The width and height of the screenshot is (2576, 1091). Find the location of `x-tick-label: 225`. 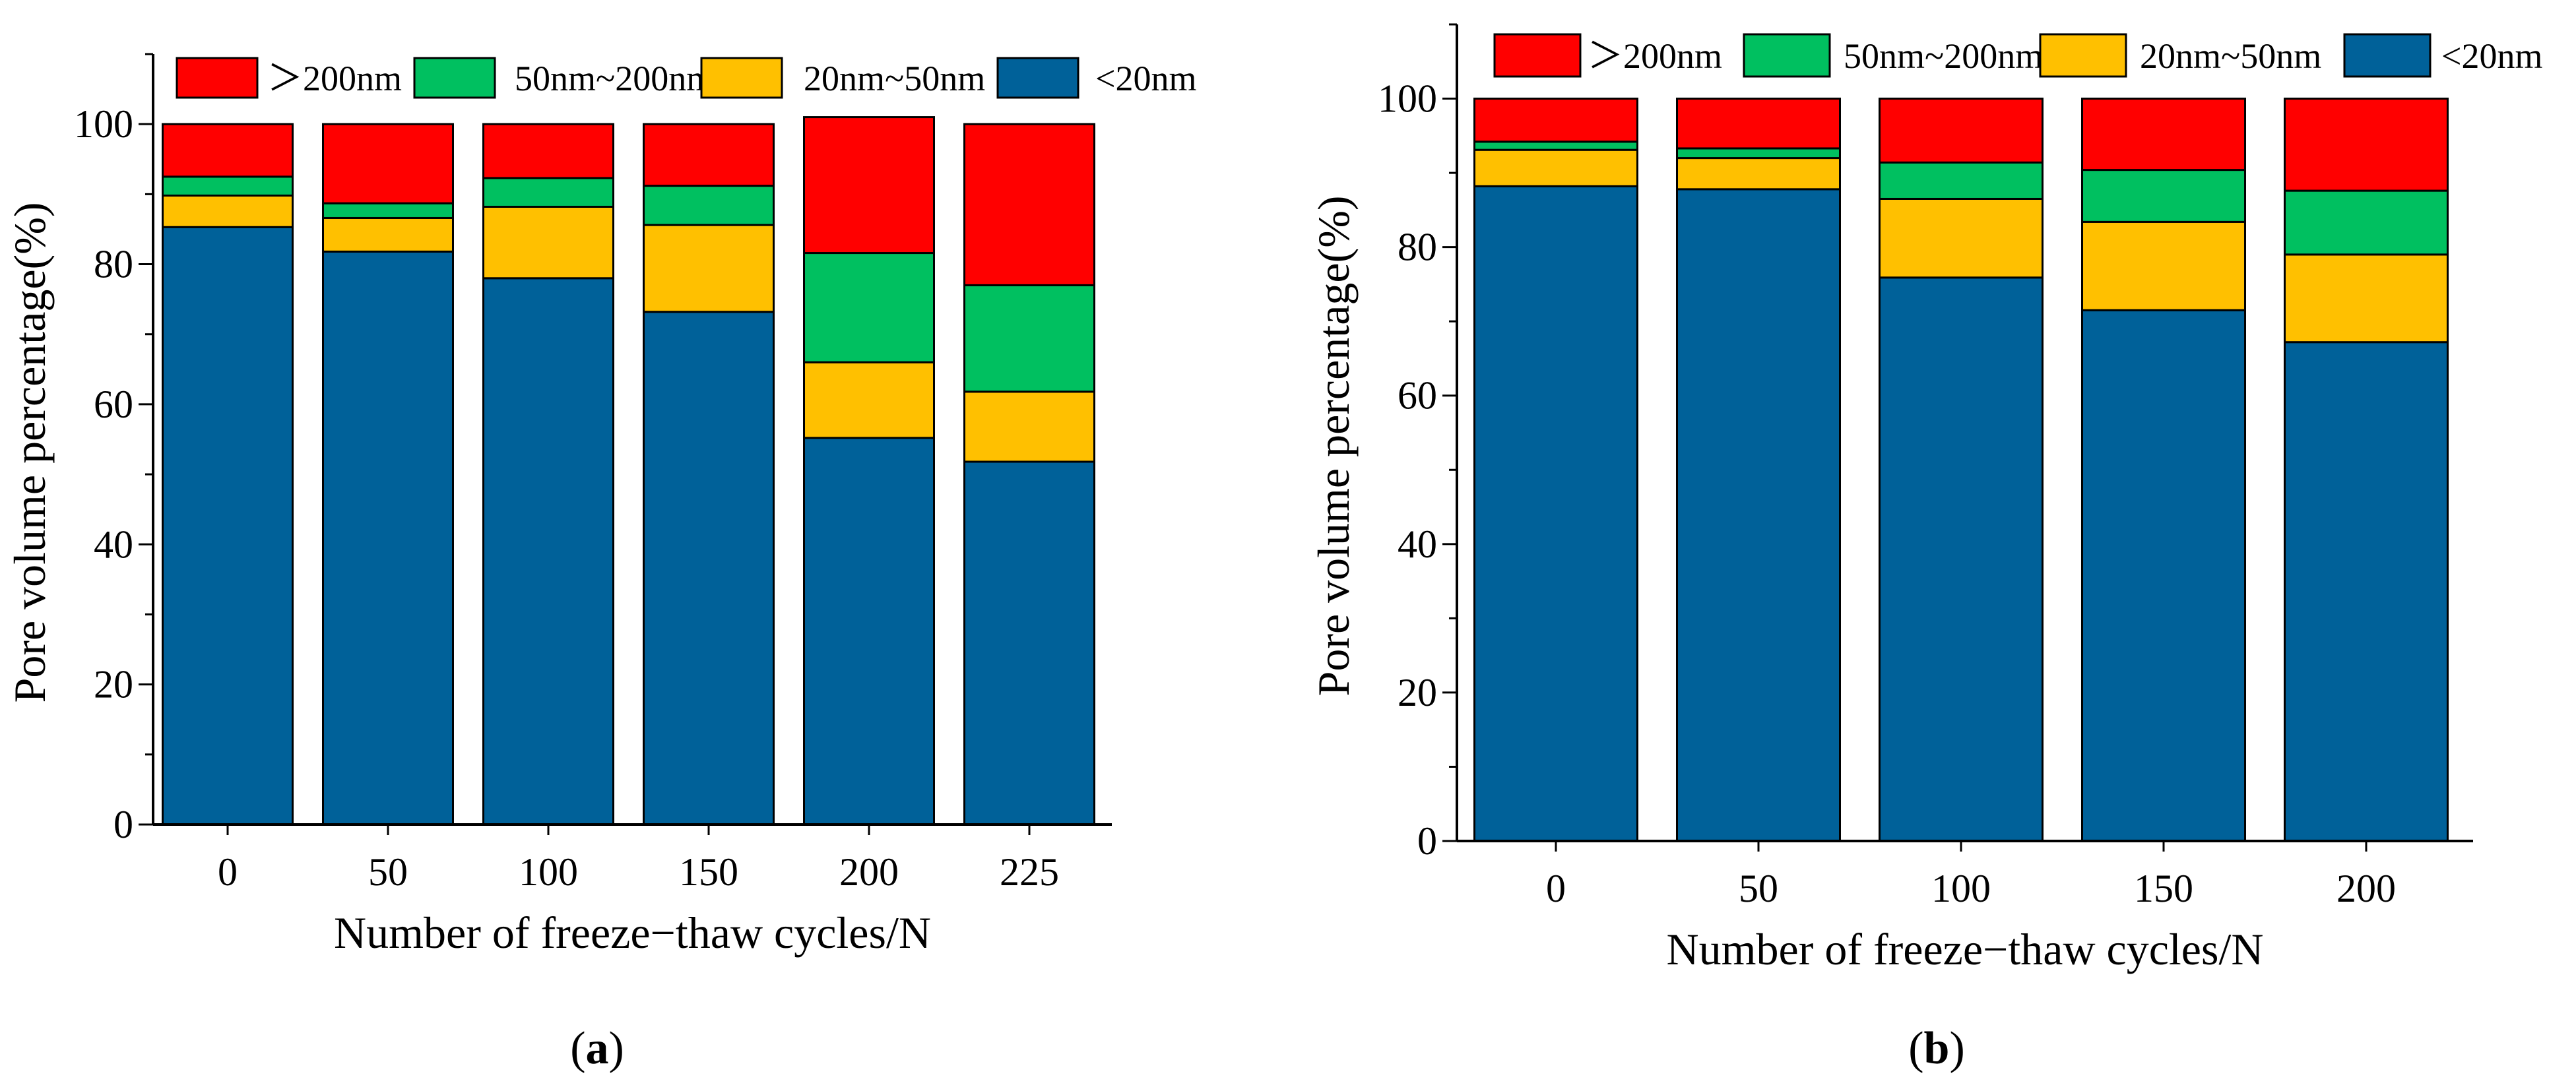

x-tick-label: 225 is located at coordinates (1029, 872).